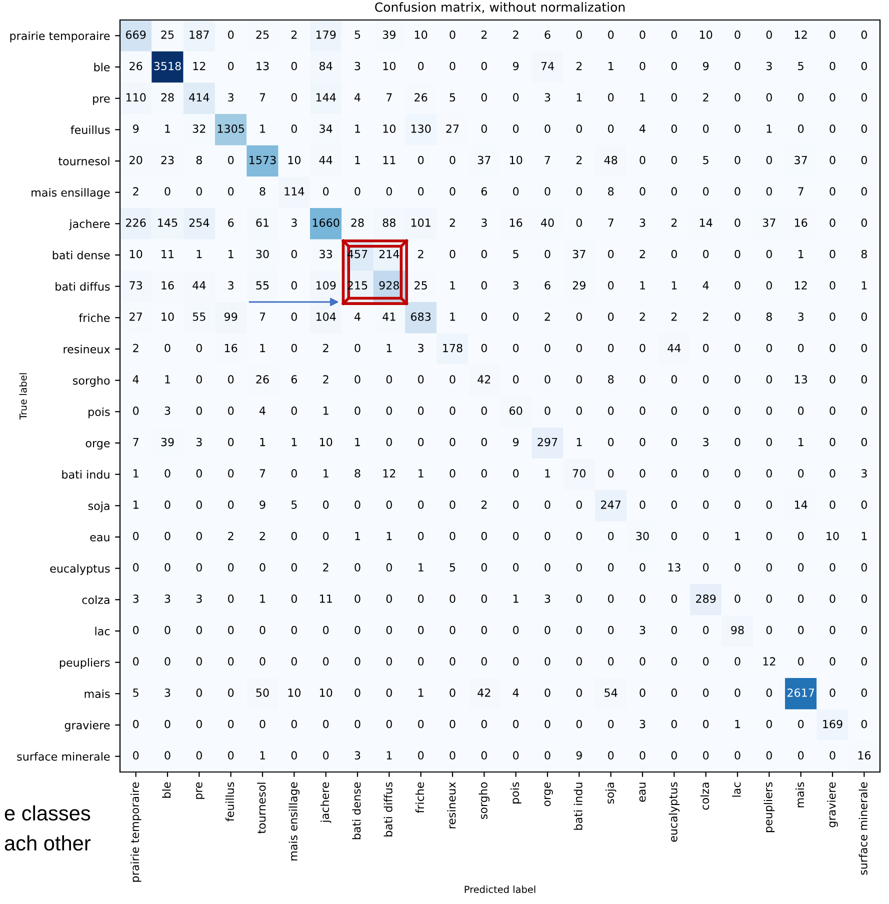 This screenshot has height=904, width=889. Describe the element at coordinates (89, 224) in the screenshot. I see `y-tick-label: jachere` at that location.